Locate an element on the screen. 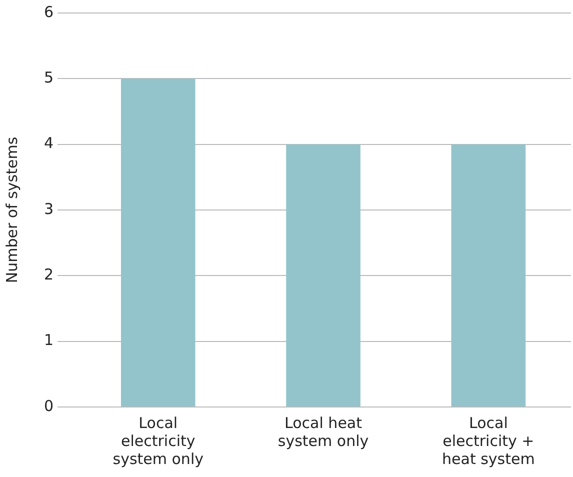 This screenshot has height=477, width=573. y-tick-label: 1 is located at coordinates (49, 340).